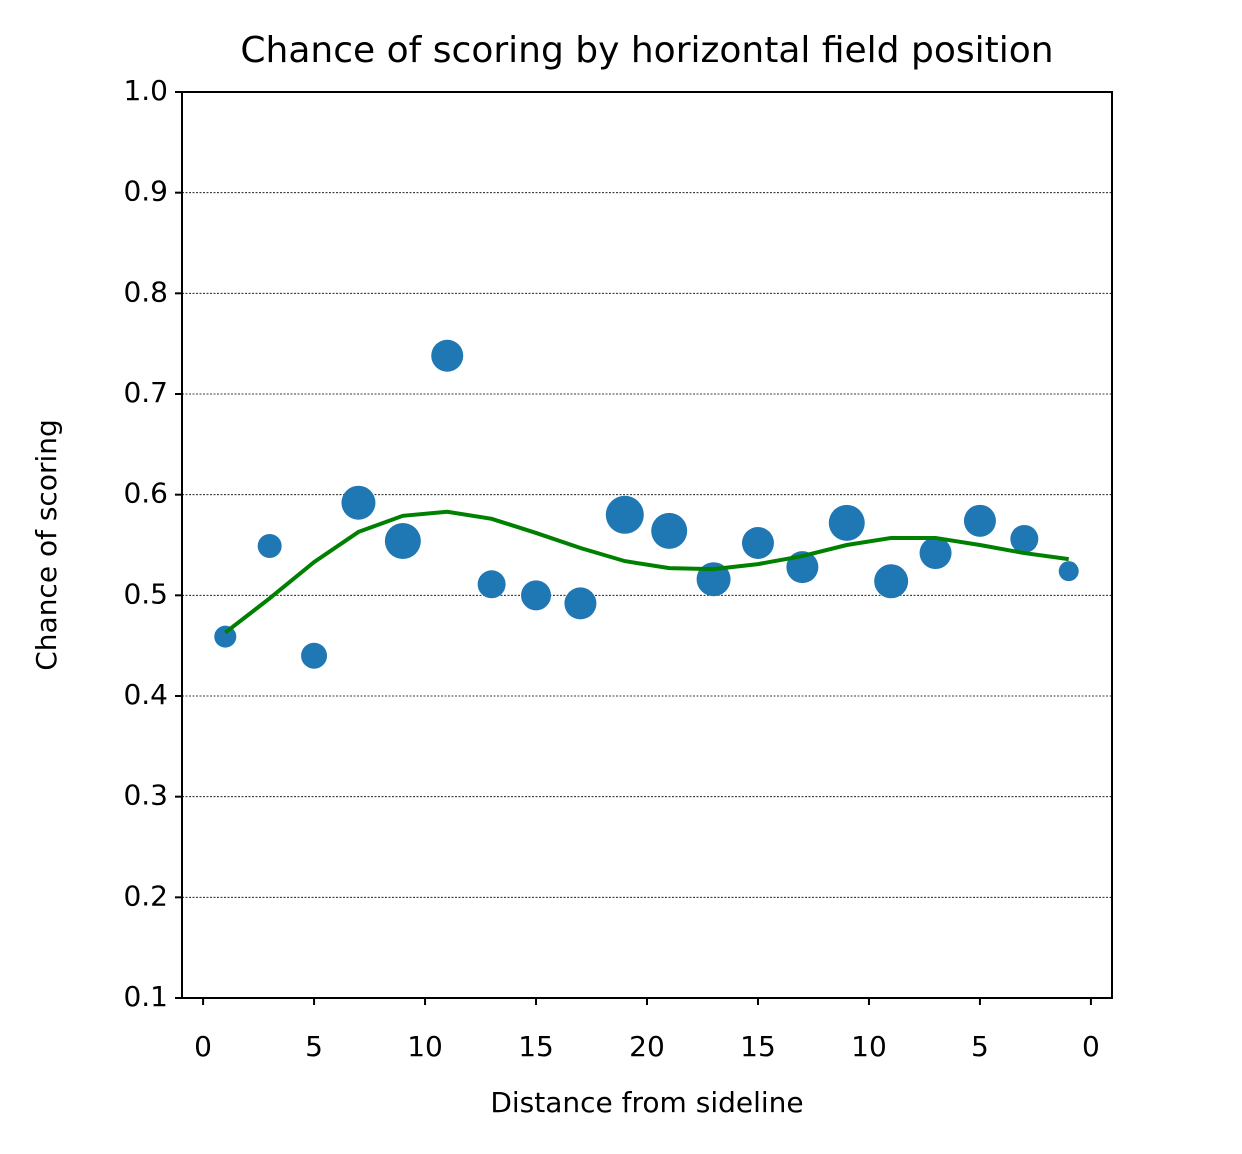  What do you see at coordinates (145, 795) in the screenshot?
I see `y-tick-label: 0.3` at bounding box center [145, 795].